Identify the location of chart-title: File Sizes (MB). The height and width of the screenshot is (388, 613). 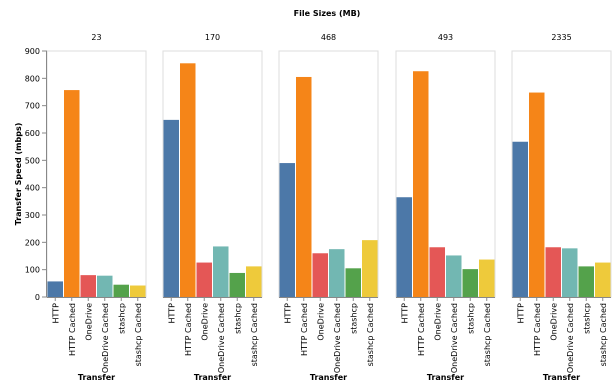
(327, 13).